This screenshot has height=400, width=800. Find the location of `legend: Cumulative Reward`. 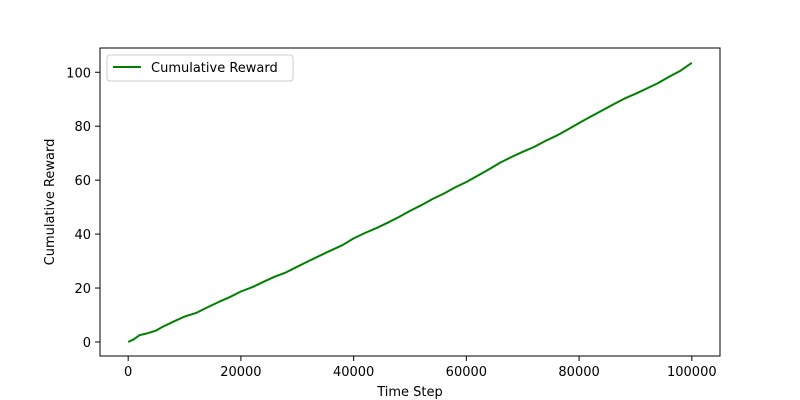

legend: Cumulative Reward is located at coordinates (200, 68).